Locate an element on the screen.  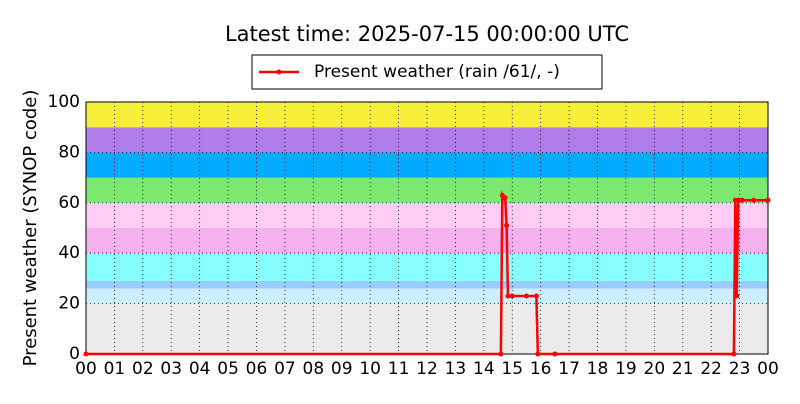
y-axis-label: Present weather (SYNOP code) is located at coordinates (30, 228).